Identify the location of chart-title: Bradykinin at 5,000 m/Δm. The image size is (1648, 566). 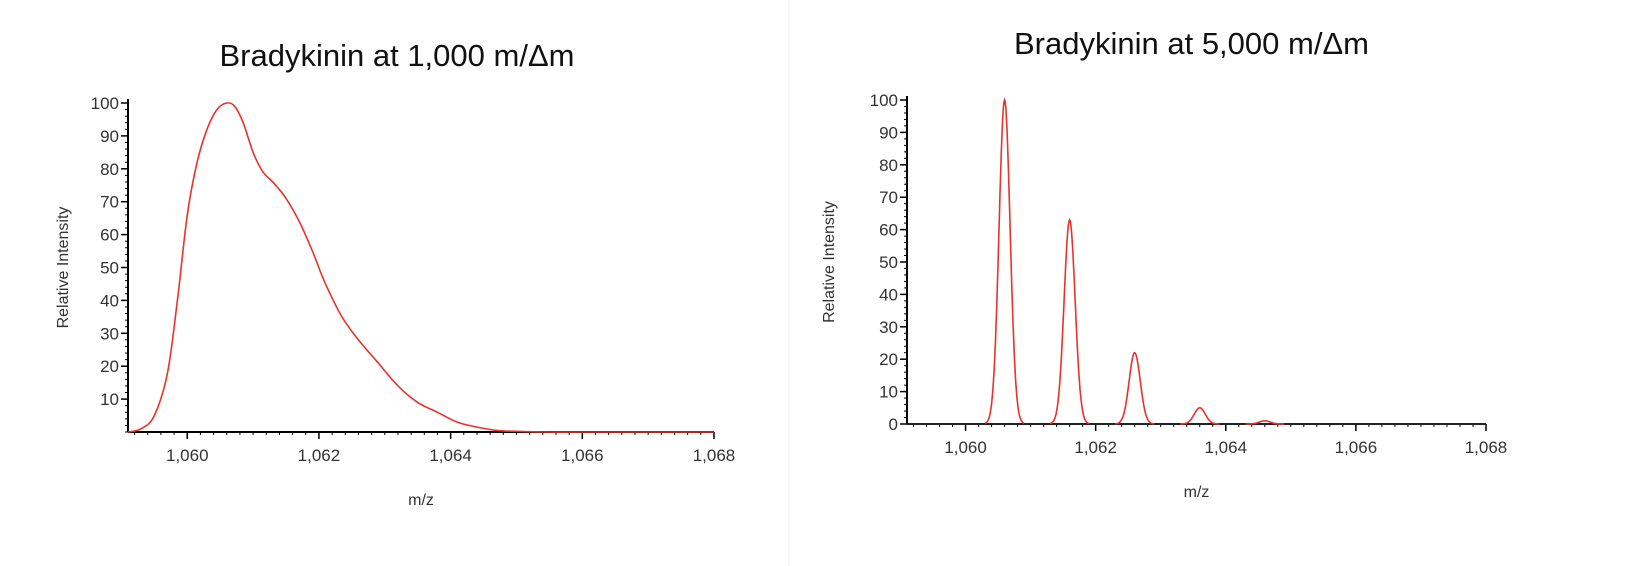
(1191, 43).